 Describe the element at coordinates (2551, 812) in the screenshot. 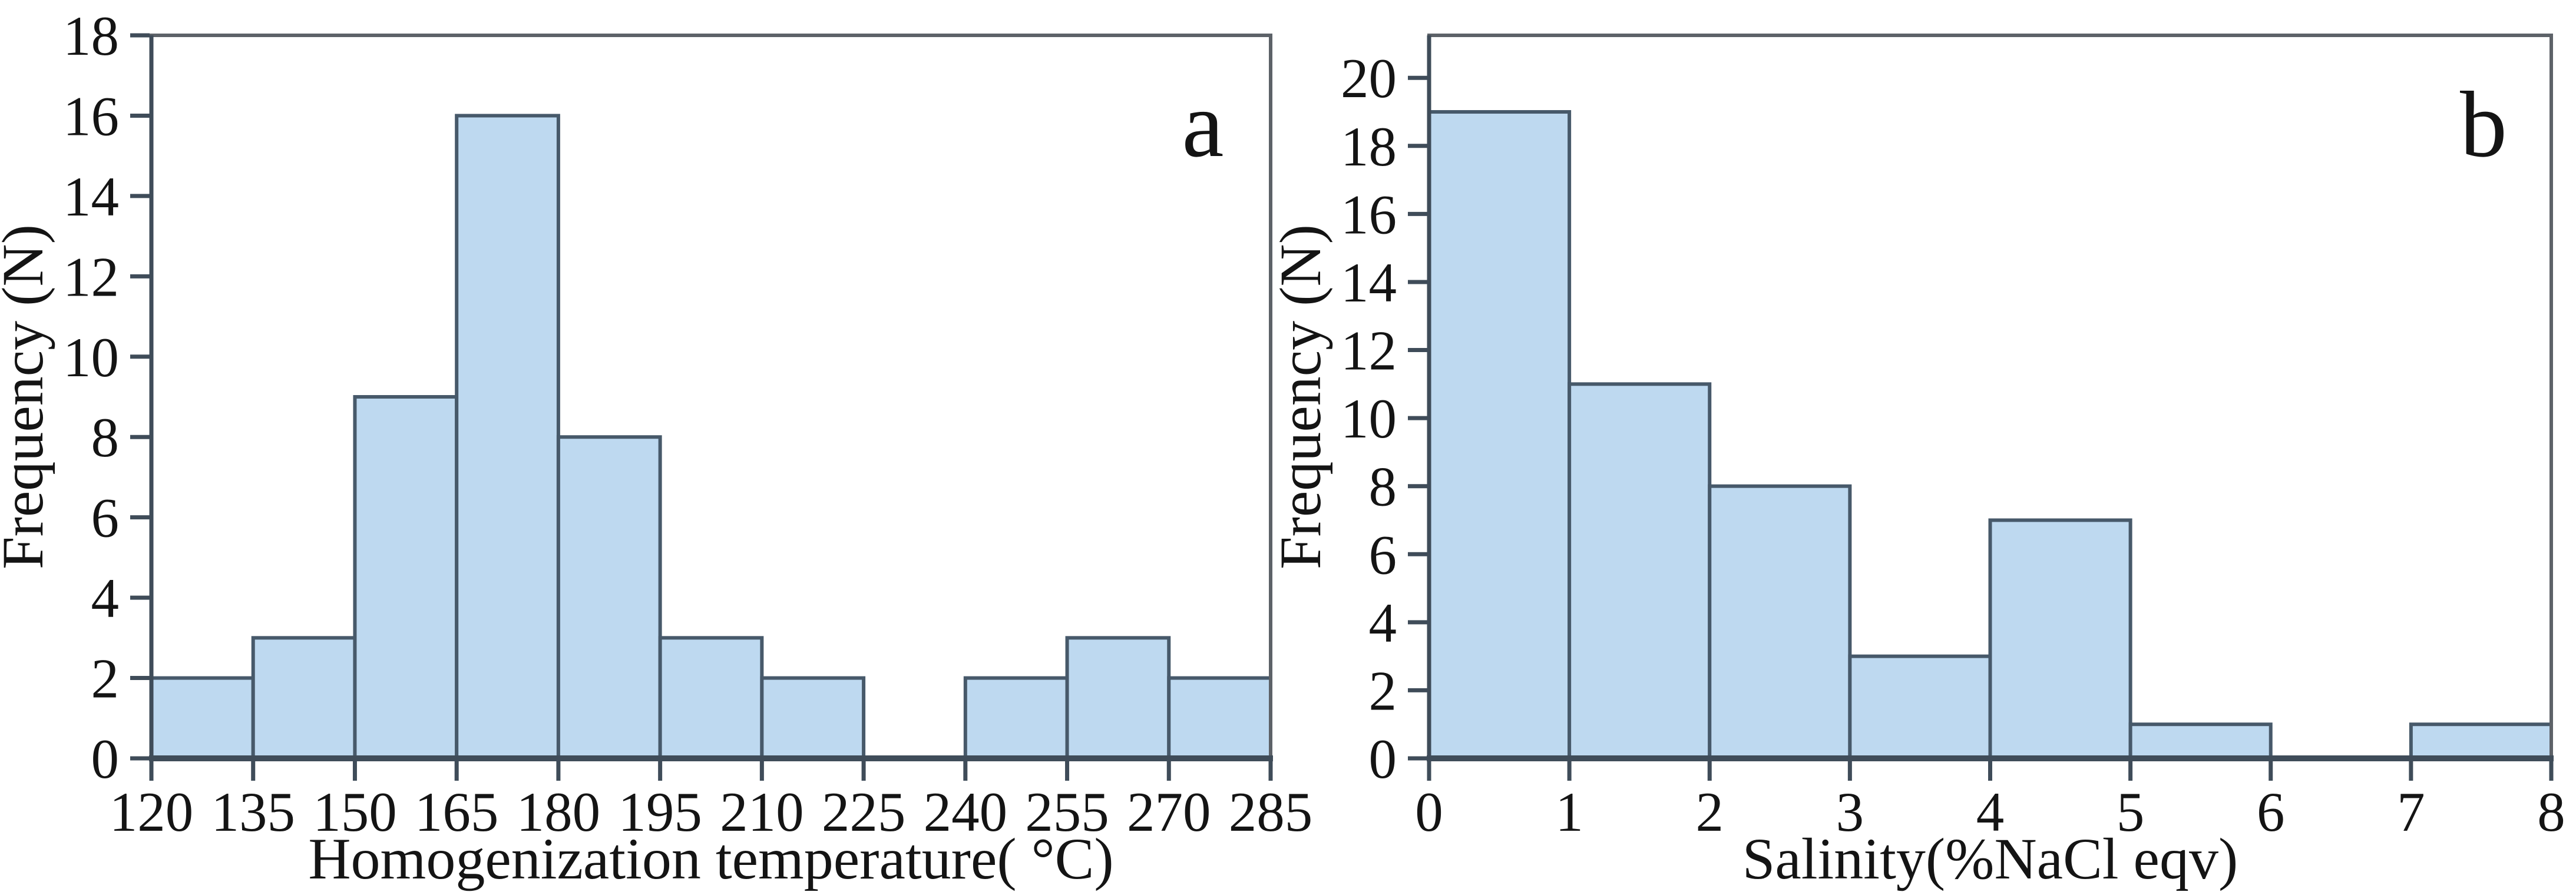

I see `x-tick-label: 8` at that location.